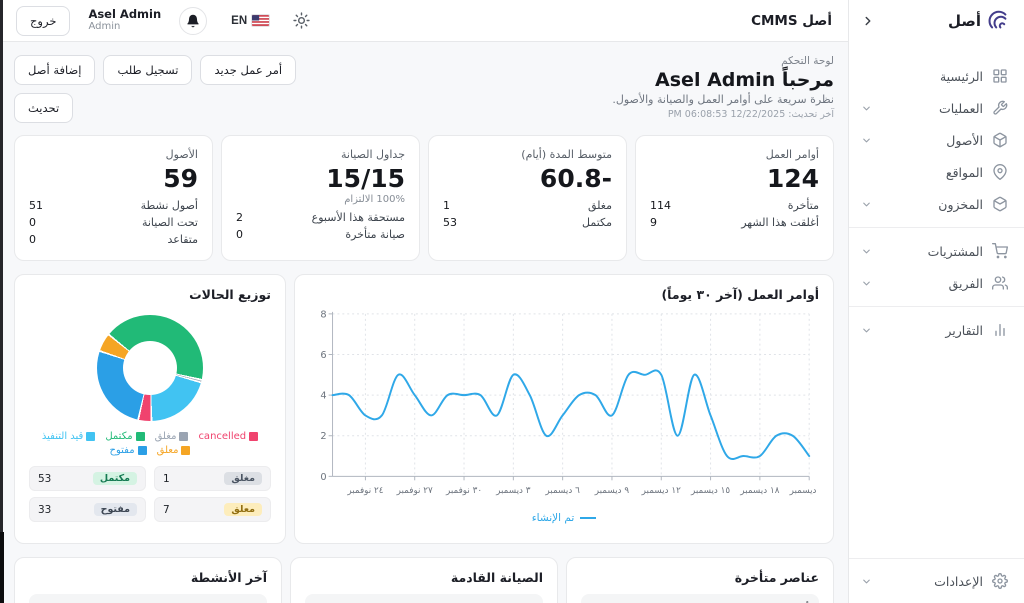  What do you see at coordinates (936, 204) in the screenshot?
I see `sidebar-item-inventory: المخزون` at bounding box center [936, 204].